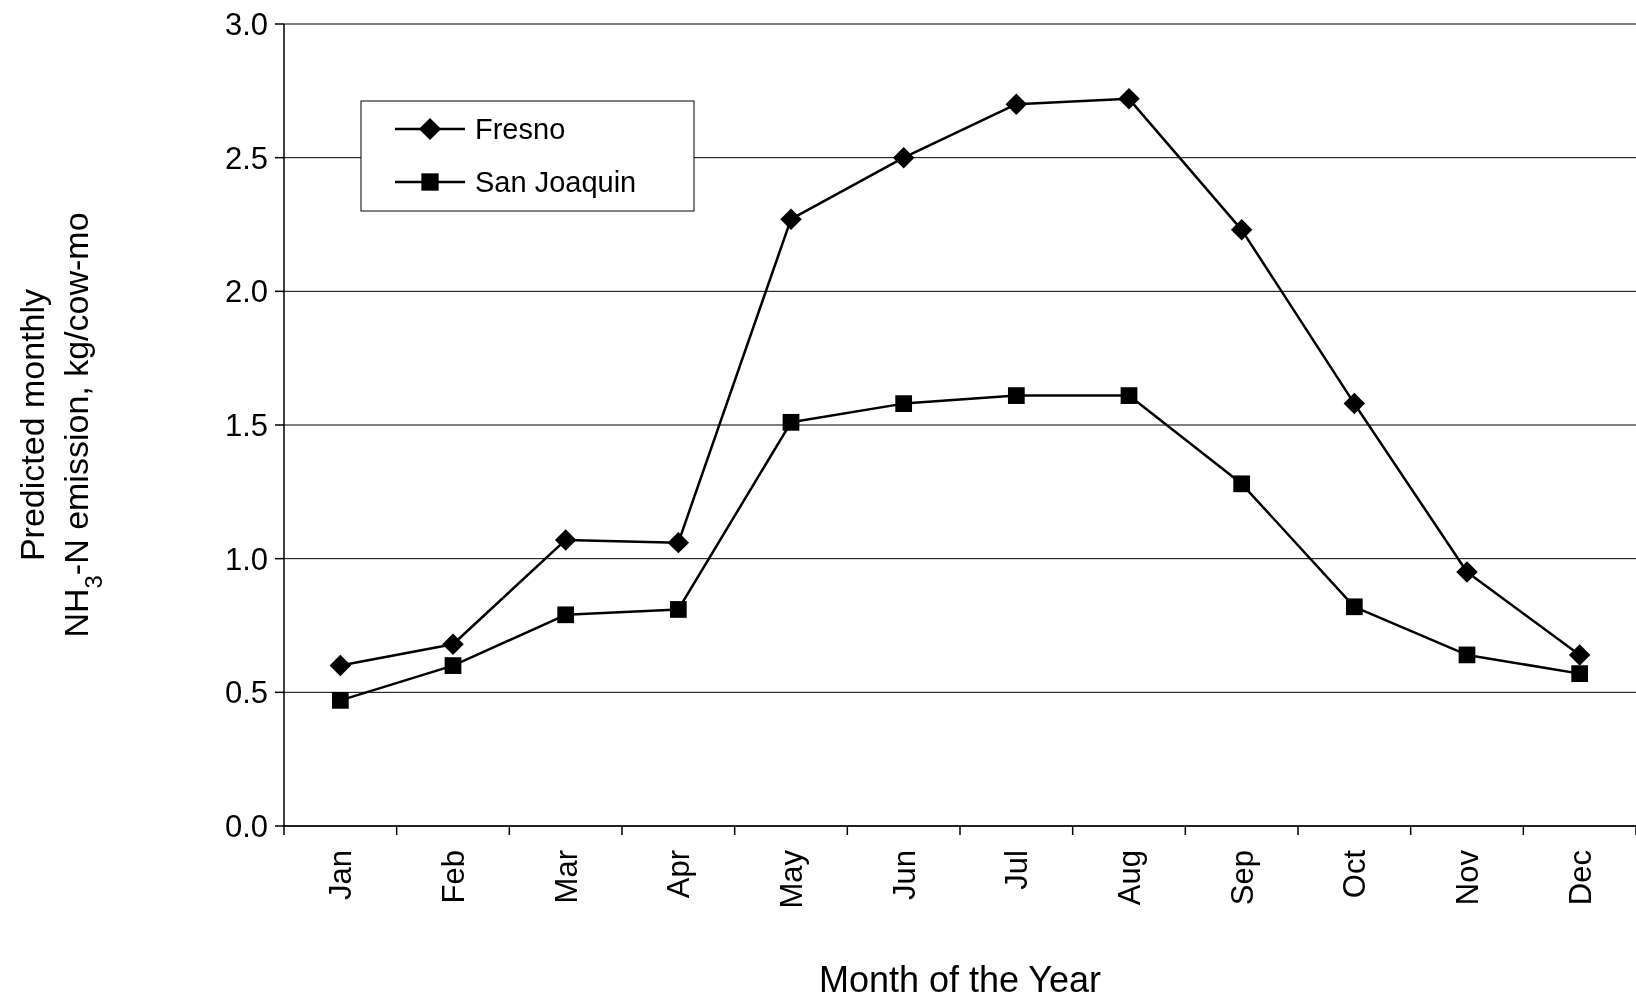 The height and width of the screenshot is (1006, 1636). I want to click on x-tick-label: Jul, so click(1017, 870).